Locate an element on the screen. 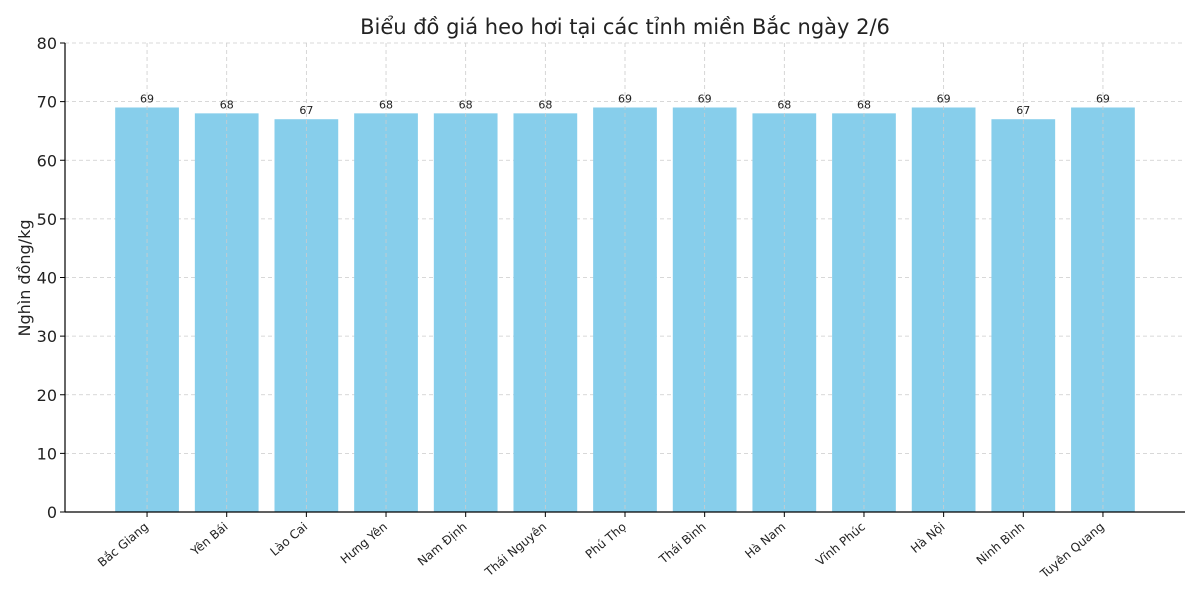 This screenshot has height=604, width=1200. x-tick-label: Hà Nam is located at coordinates (765, 541).